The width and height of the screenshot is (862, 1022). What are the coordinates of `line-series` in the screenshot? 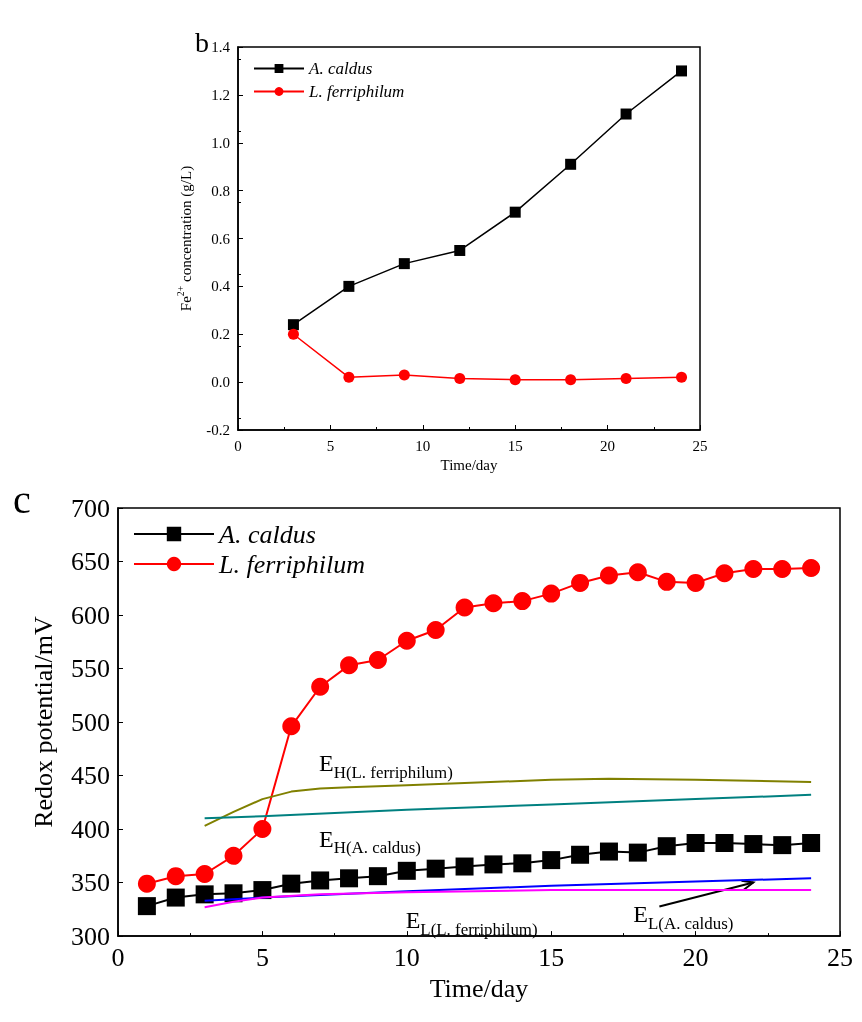 It's located at (508, 806).